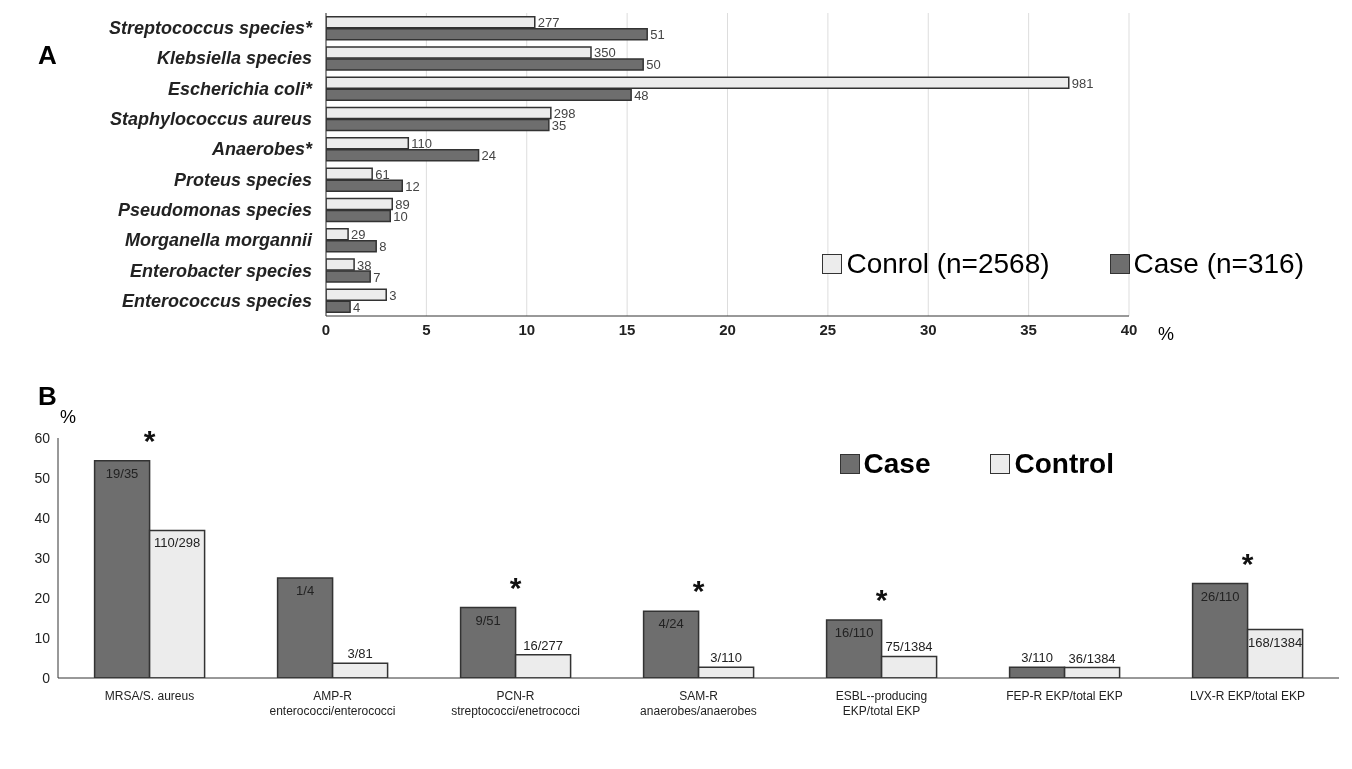 The height and width of the screenshot is (769, 1352). I want to click on annotation: 29, so click(358, 235).